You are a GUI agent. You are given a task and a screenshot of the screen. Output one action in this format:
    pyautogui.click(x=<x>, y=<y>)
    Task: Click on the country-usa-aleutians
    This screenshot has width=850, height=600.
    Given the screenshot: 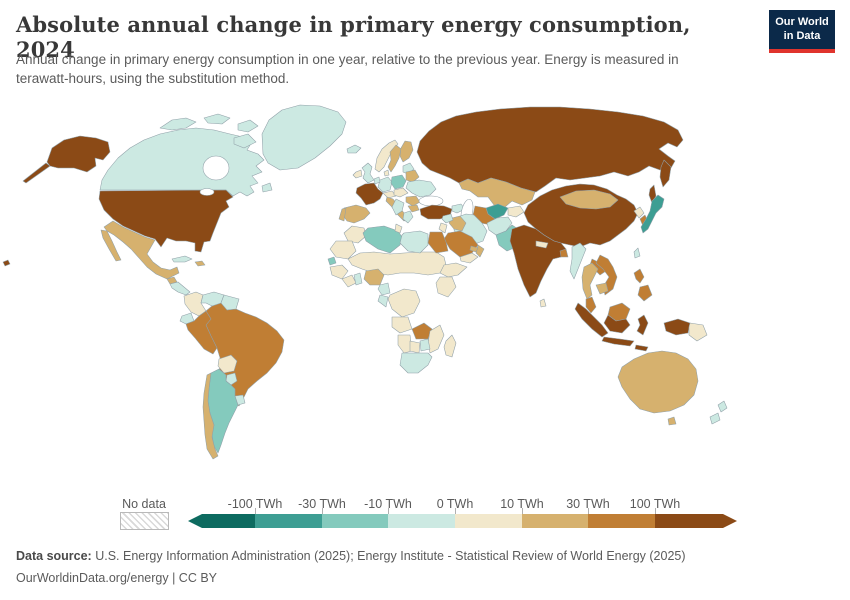 What is the action you would take?
    pyautogui.click(x=36, y=173)
    